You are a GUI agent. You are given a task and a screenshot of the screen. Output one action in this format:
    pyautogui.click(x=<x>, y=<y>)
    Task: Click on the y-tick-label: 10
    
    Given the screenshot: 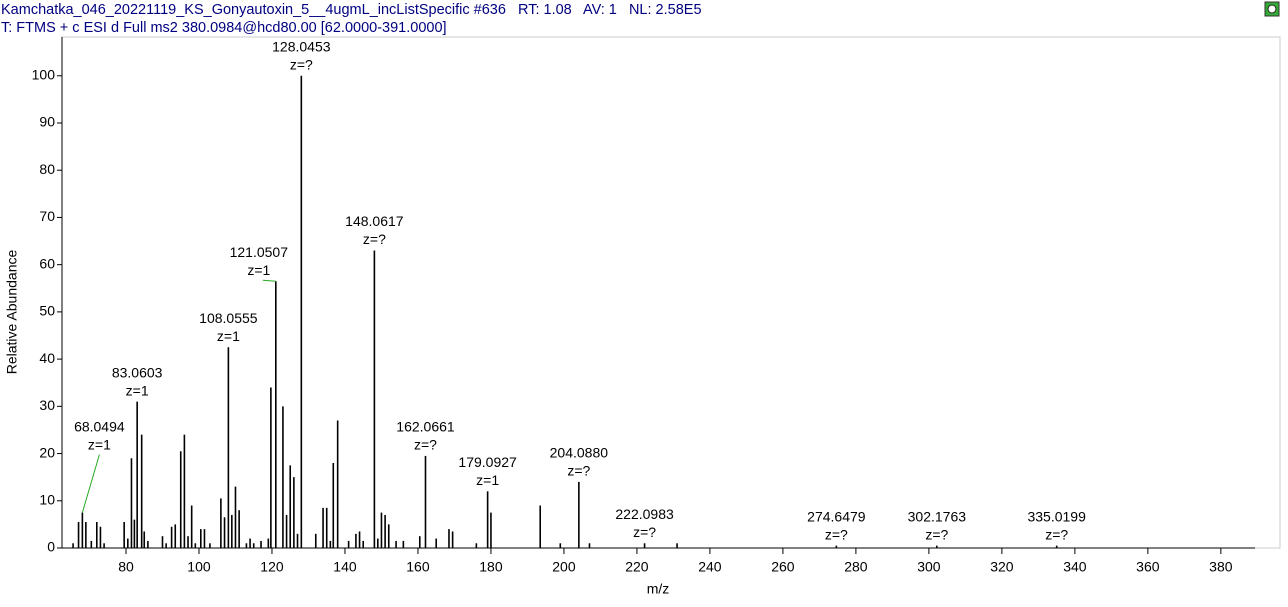 What is the action you would take?
    pyautogui.click(x=47, y=499)
    